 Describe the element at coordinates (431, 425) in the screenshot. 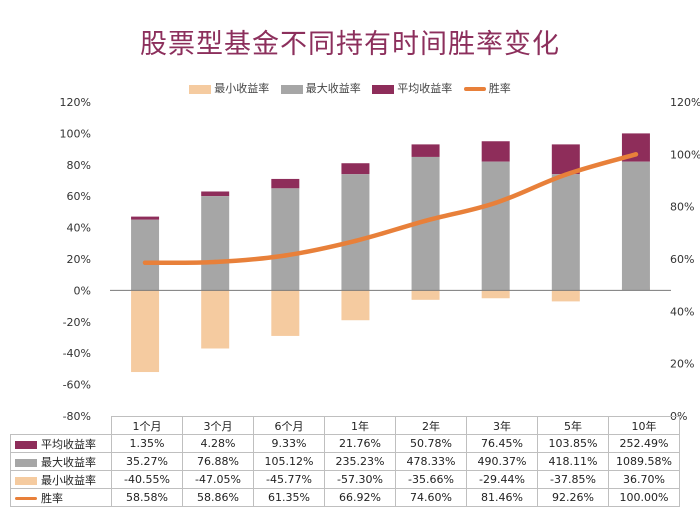

I see `table-header-cell: 2年` at that location.